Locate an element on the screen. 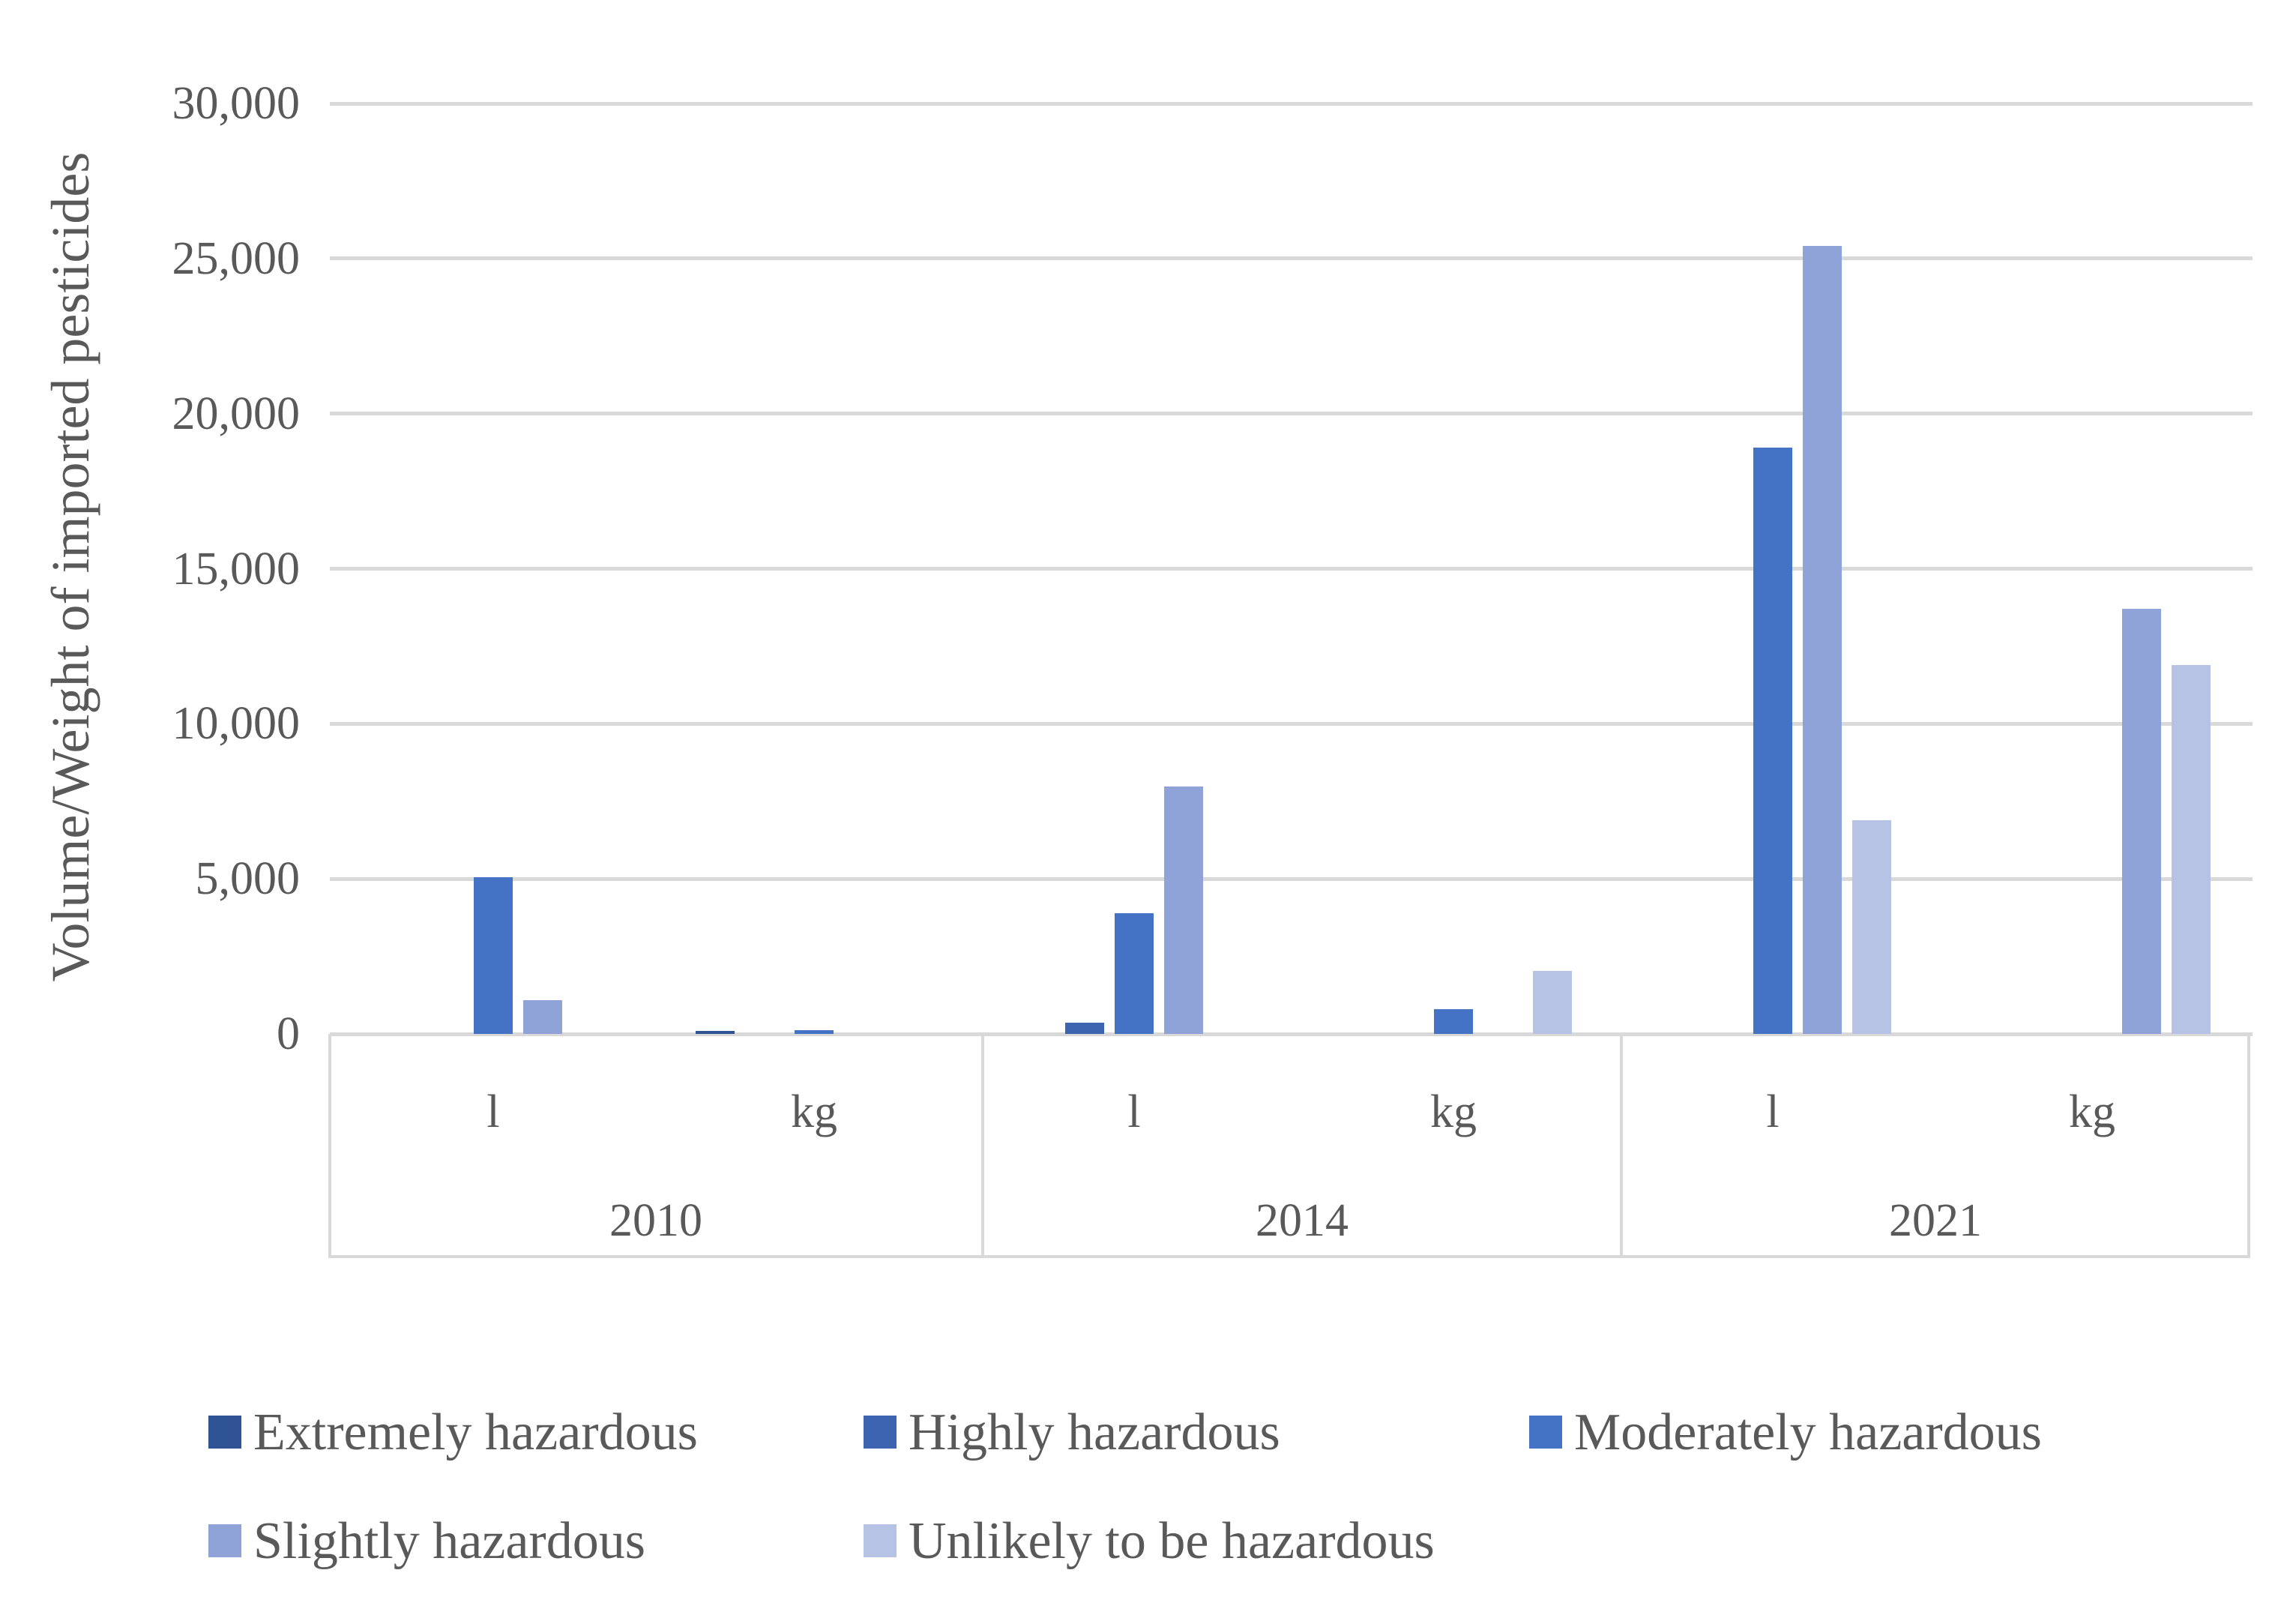  legend-swatch-highly-hazardous is located at coordinates (881, 1432).